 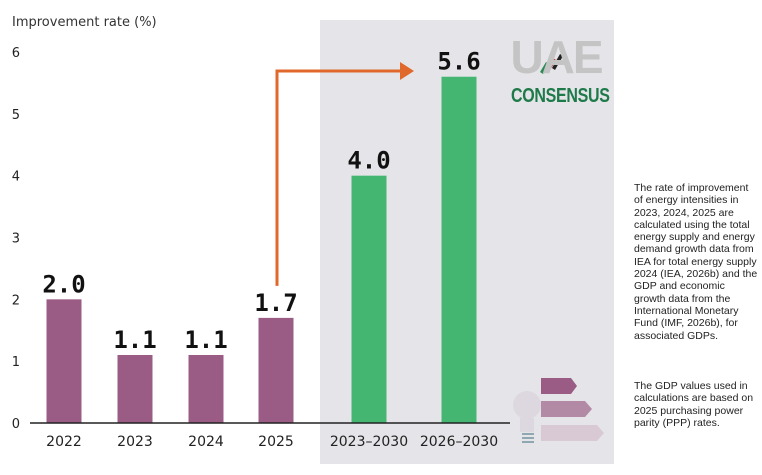 I want to click on x-tick-label: 2025, so click(x=276, y=442).